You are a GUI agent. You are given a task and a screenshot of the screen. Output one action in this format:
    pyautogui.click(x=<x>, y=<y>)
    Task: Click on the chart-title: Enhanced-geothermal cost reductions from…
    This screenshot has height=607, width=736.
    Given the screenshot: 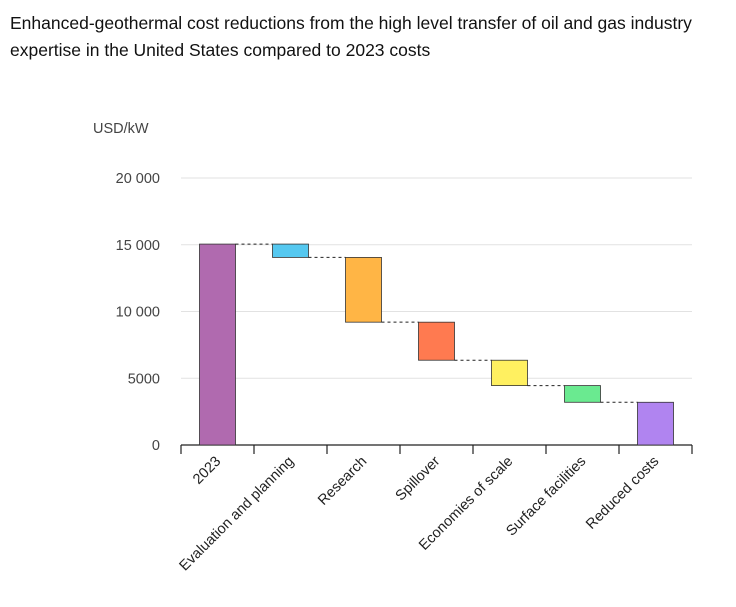 What is the action you would take?
    pyautogui.click(x=351, y=36)
    